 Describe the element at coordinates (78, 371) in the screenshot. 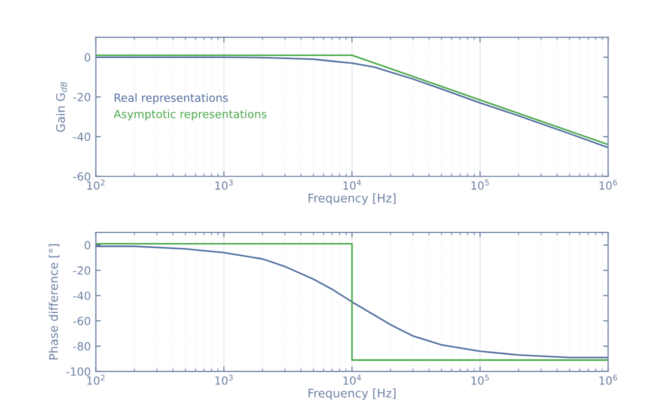

I see `y-tick-label: -100` at that location.